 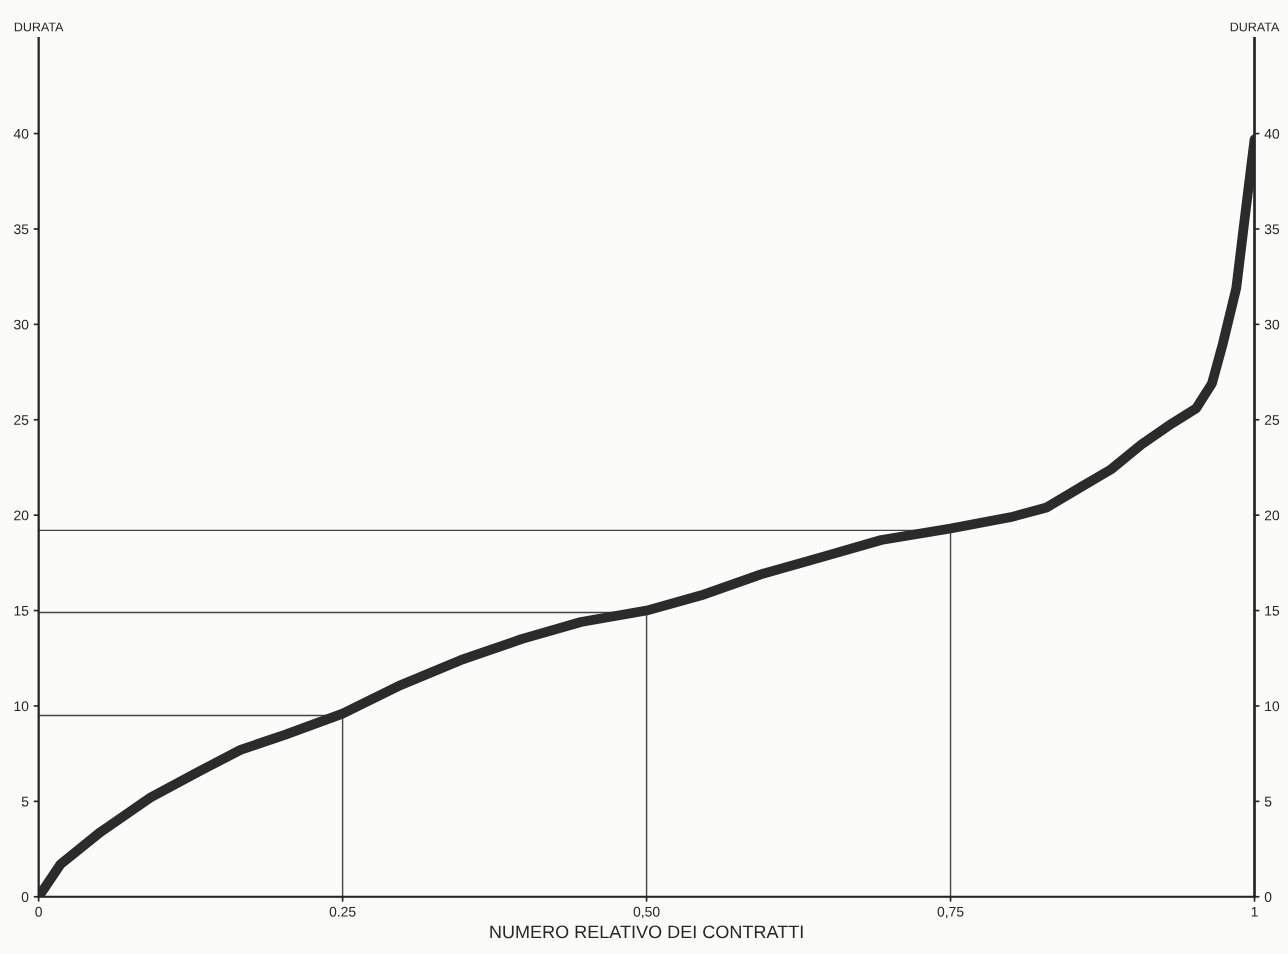 I want to click on x-tick-label: 0,75, so click(x=950, y=912).